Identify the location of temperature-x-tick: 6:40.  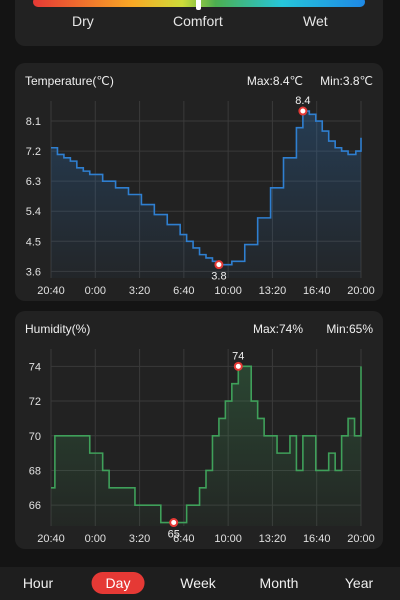
(183, 291).